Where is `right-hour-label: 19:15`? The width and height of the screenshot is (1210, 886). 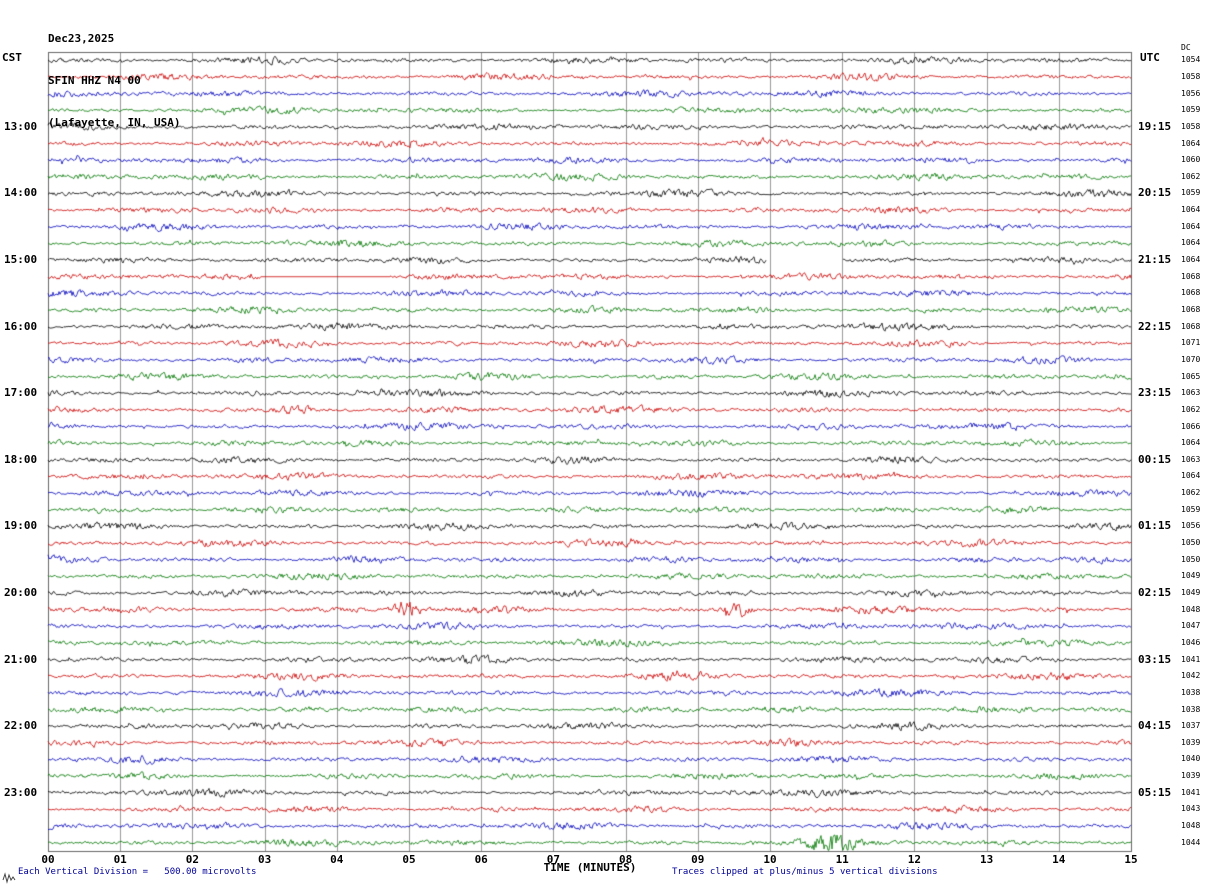 right-hour-label: 19:15 is located at coordinates (1155, 126).